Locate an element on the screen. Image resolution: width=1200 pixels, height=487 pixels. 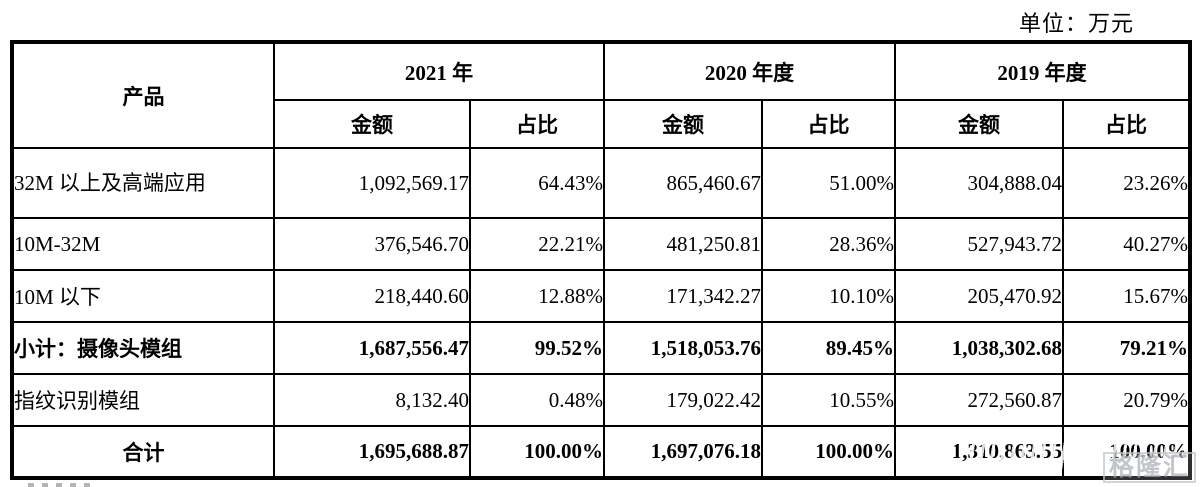
table-header-subcolumns: 金额 占比 金额 占比 金额 占比 is located at coordinates (601, 124).